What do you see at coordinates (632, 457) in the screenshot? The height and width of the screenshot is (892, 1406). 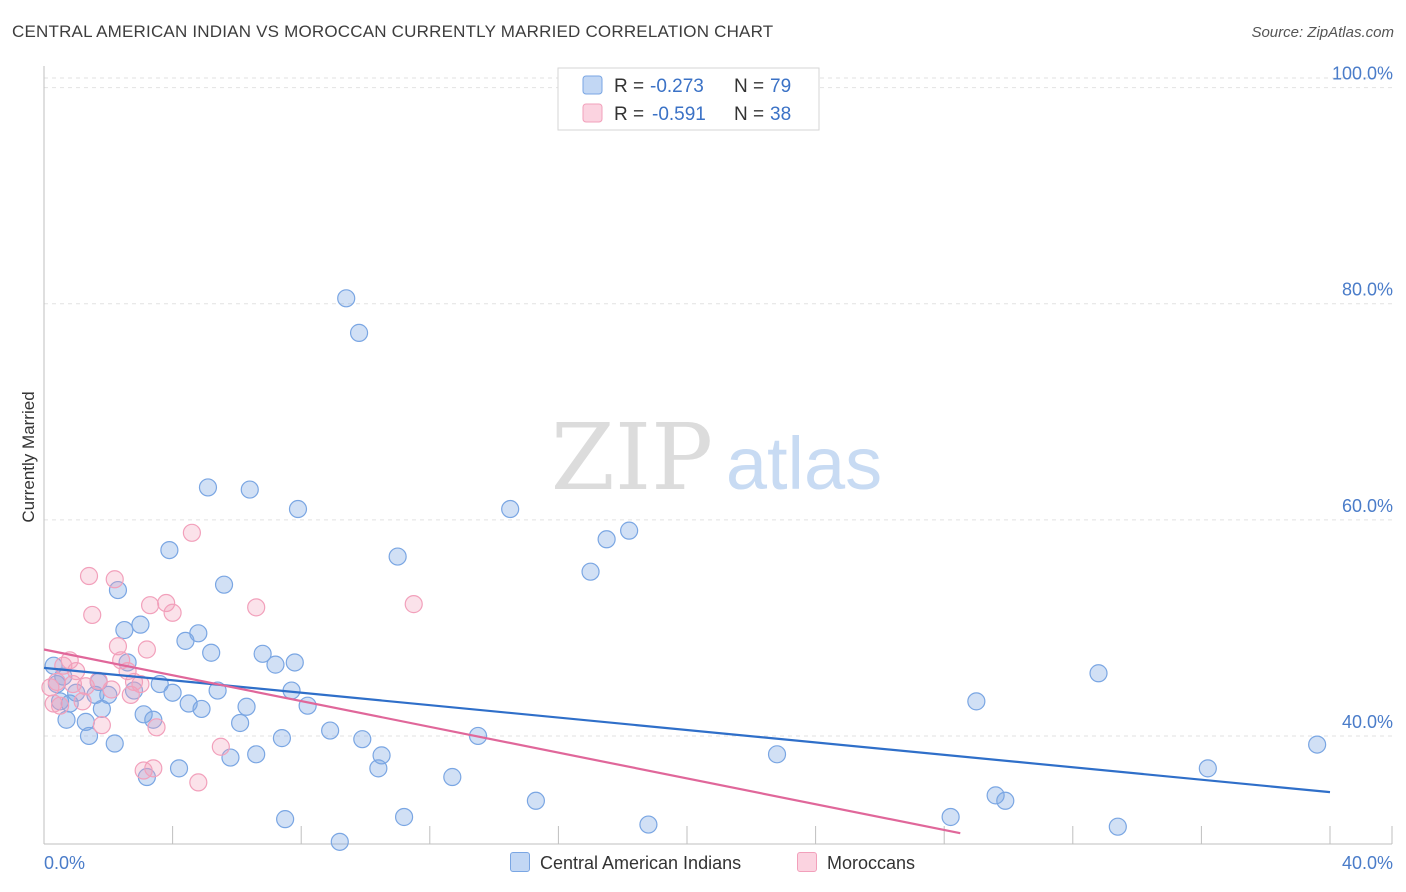 I see `watermark-zip: ZIP` at bounding box center [632, 457].